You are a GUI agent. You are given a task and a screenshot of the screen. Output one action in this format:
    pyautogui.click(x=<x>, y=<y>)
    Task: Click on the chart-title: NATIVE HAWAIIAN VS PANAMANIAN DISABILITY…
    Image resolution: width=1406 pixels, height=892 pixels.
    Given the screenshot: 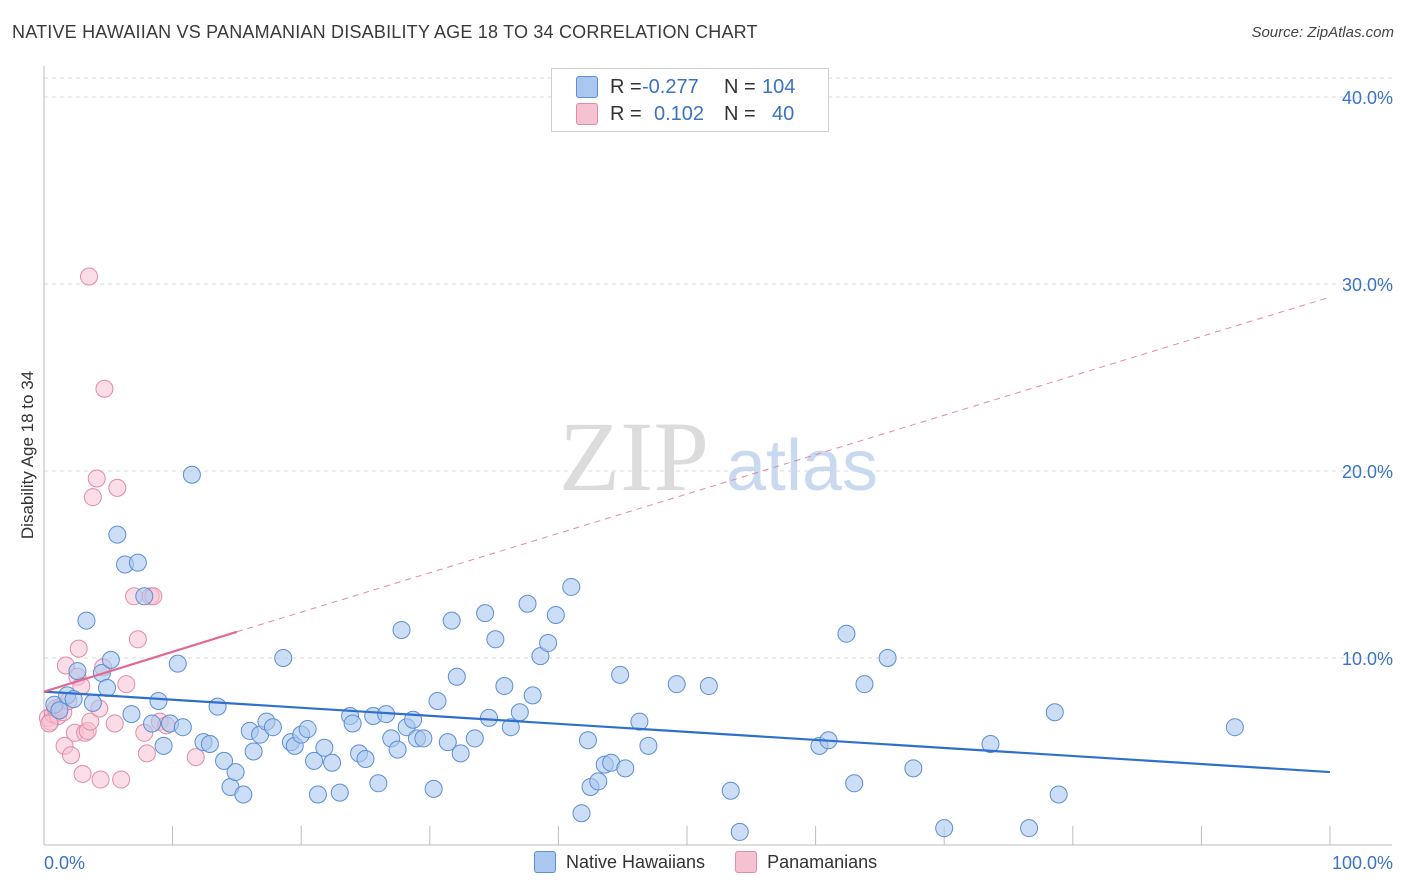 What is the action you would take?
    pyautogui.click(x=385, y=32)
    